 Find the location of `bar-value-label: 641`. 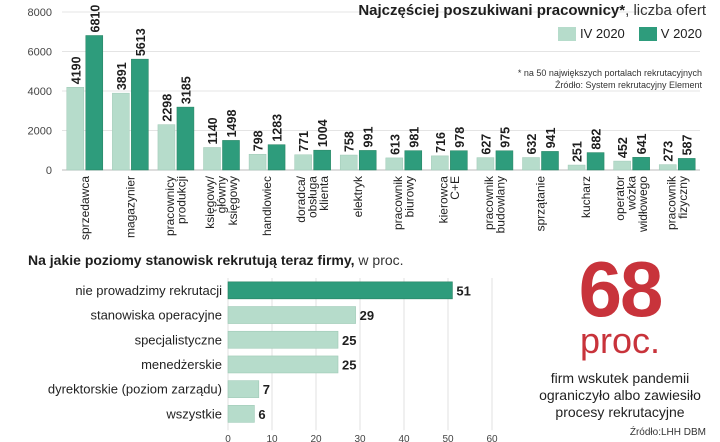

bar-value-label: 641 is located at coordinates (642, 143).